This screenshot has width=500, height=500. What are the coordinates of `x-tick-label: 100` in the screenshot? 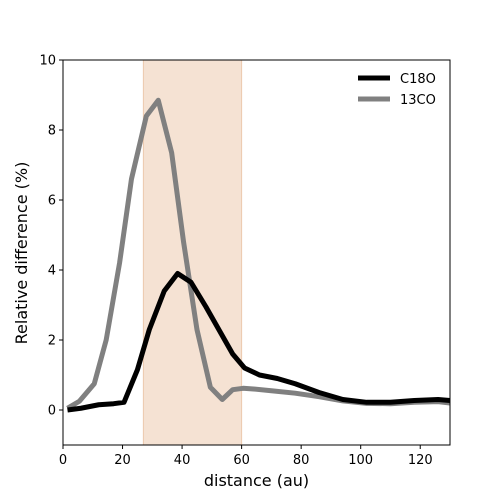 It's located at (360, 460).